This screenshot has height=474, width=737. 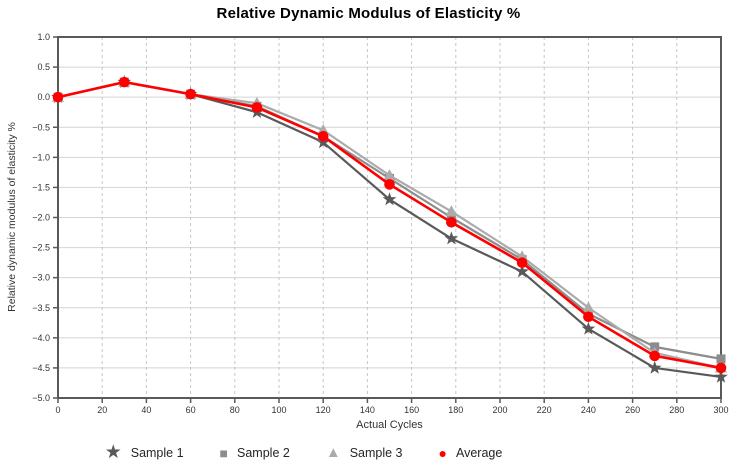 I want to click on legend-label: Average, so click(x=479, y=452).